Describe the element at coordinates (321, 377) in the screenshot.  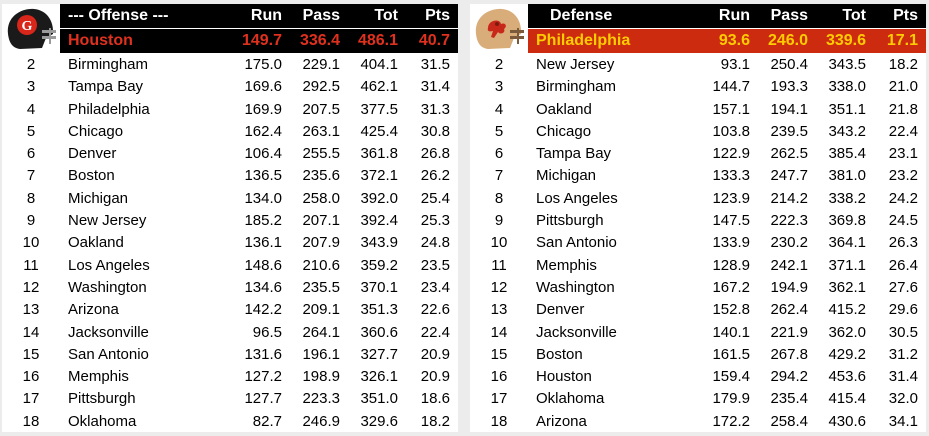
I see `pass-yards: 198.9` at that location.